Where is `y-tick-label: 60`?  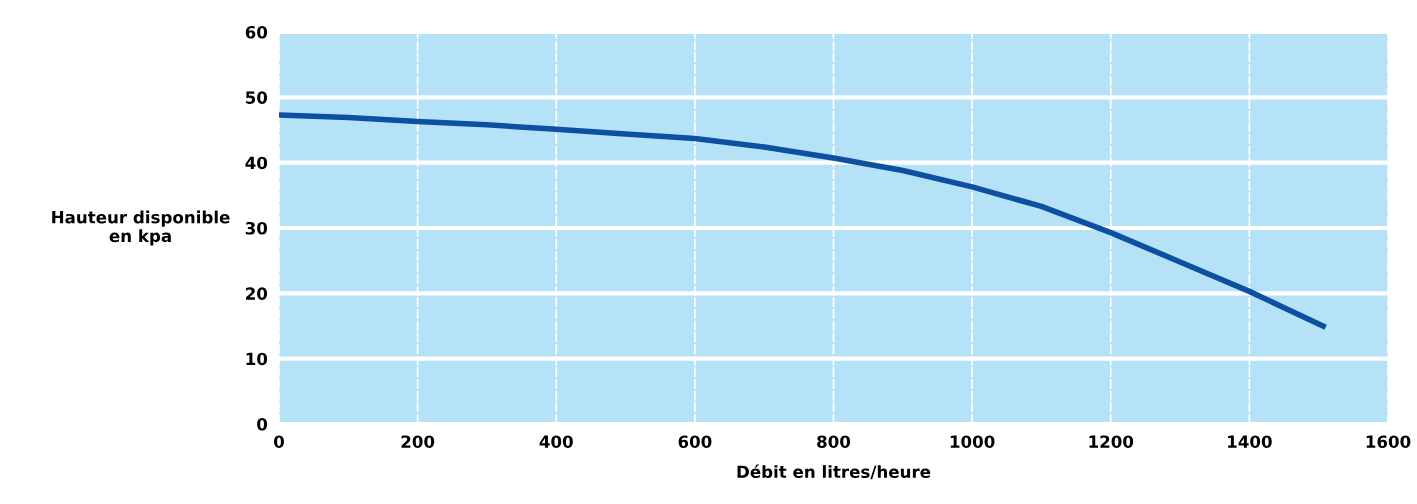
y-tick-label: 60 is located at coordinates (256, 32).